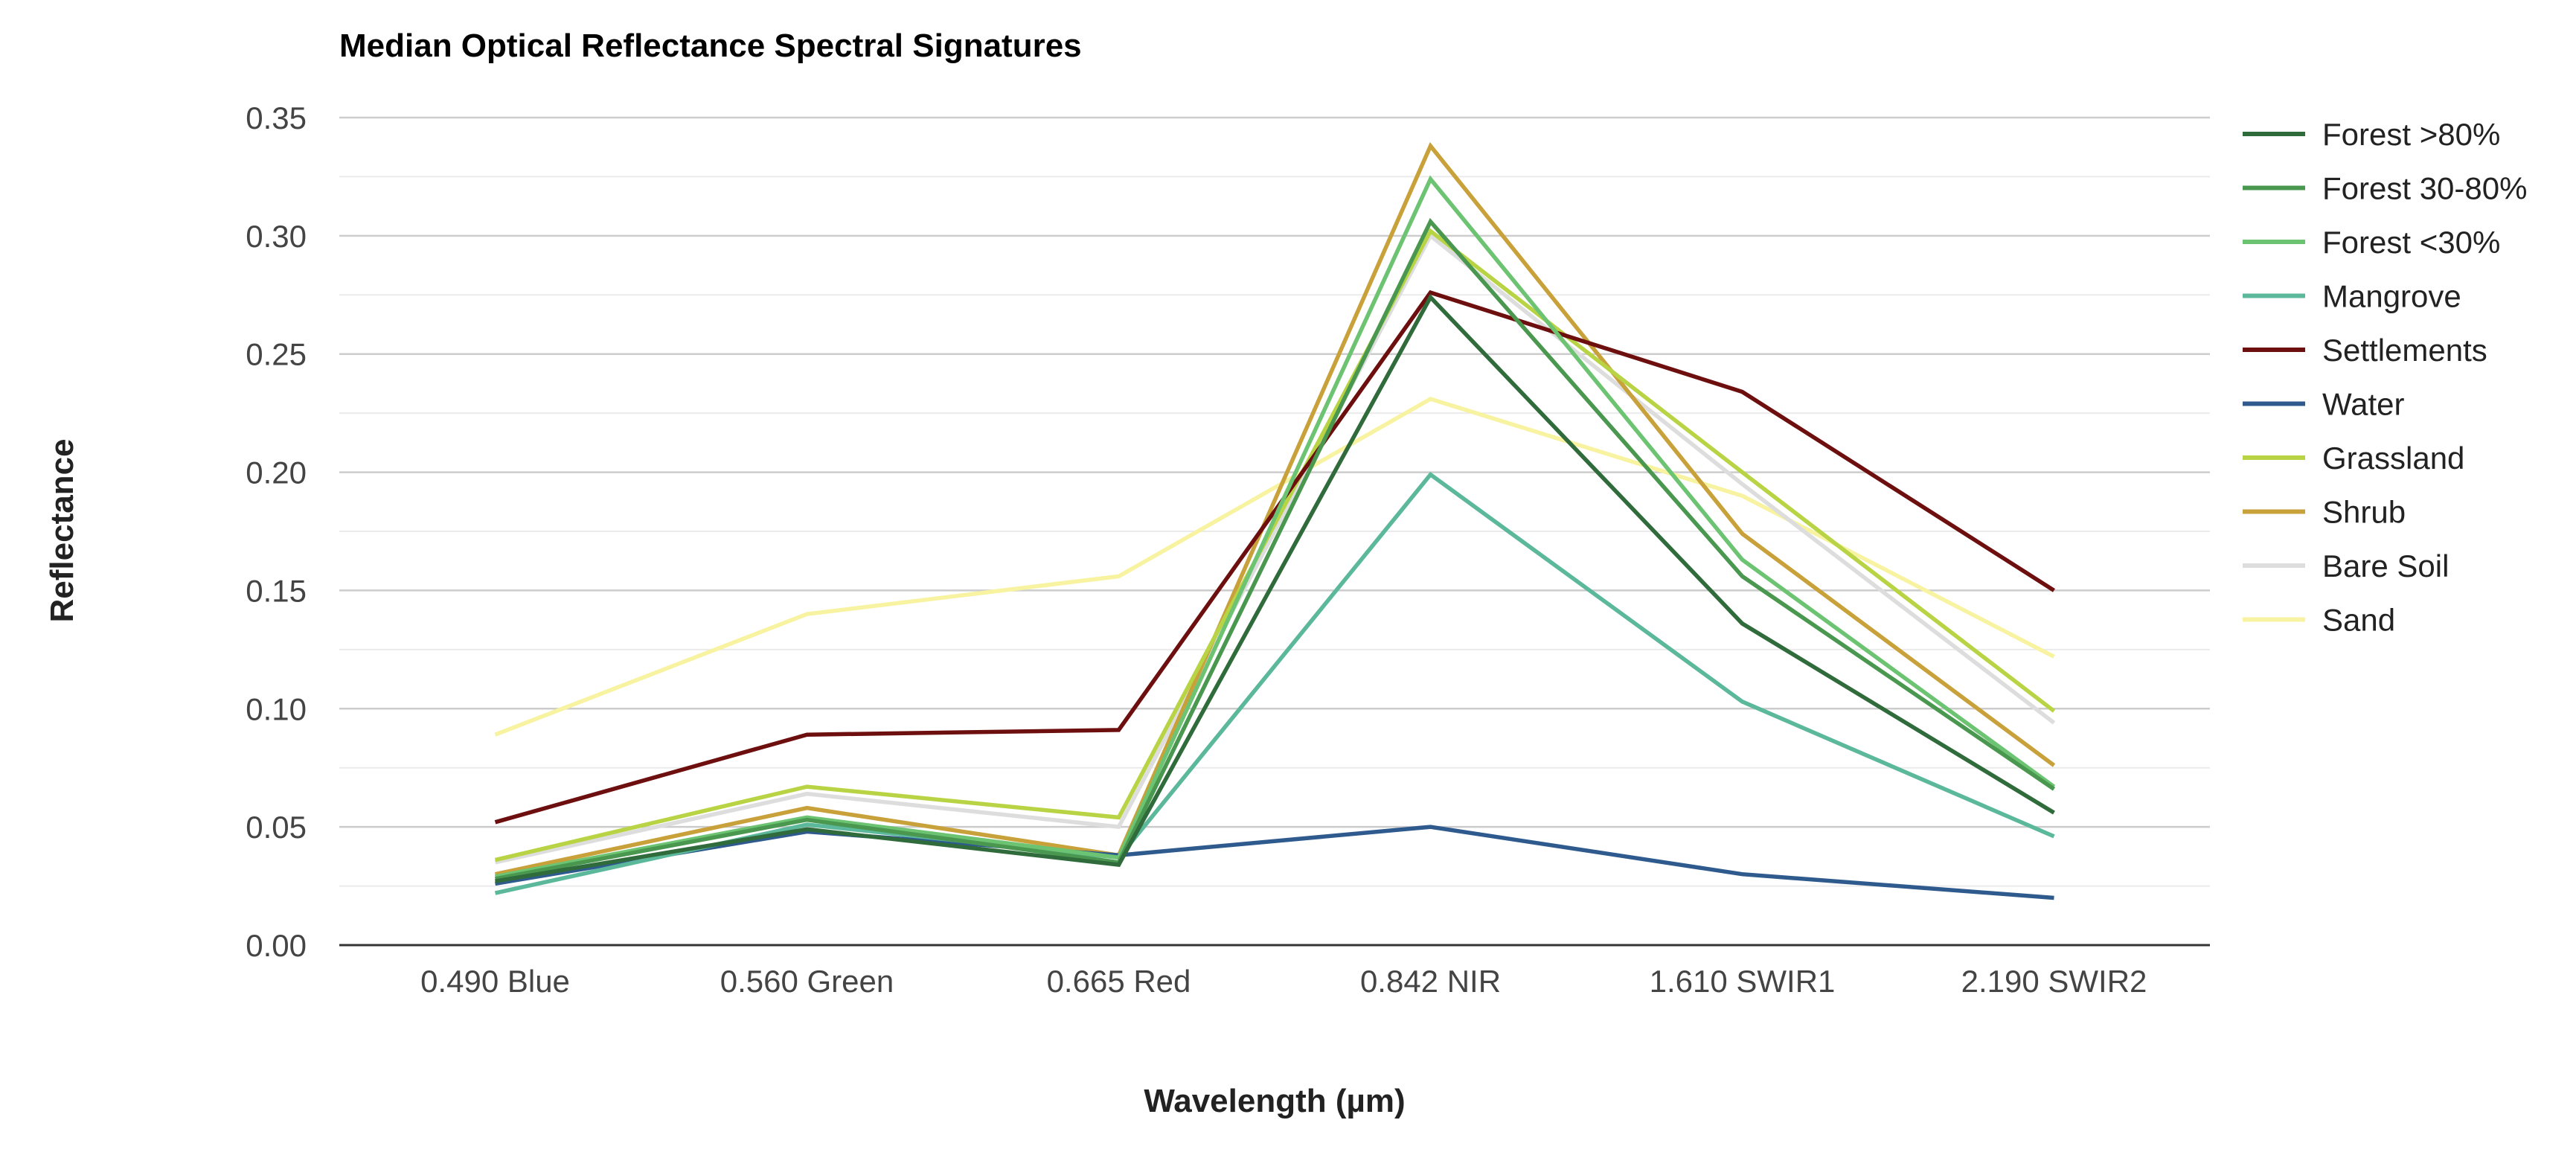 This screenshot has width=2576, height=1152. Describe the element at coordinates (807, 981) in the screenshot. I see `x-tick-label: 0.560 Green` at that location.